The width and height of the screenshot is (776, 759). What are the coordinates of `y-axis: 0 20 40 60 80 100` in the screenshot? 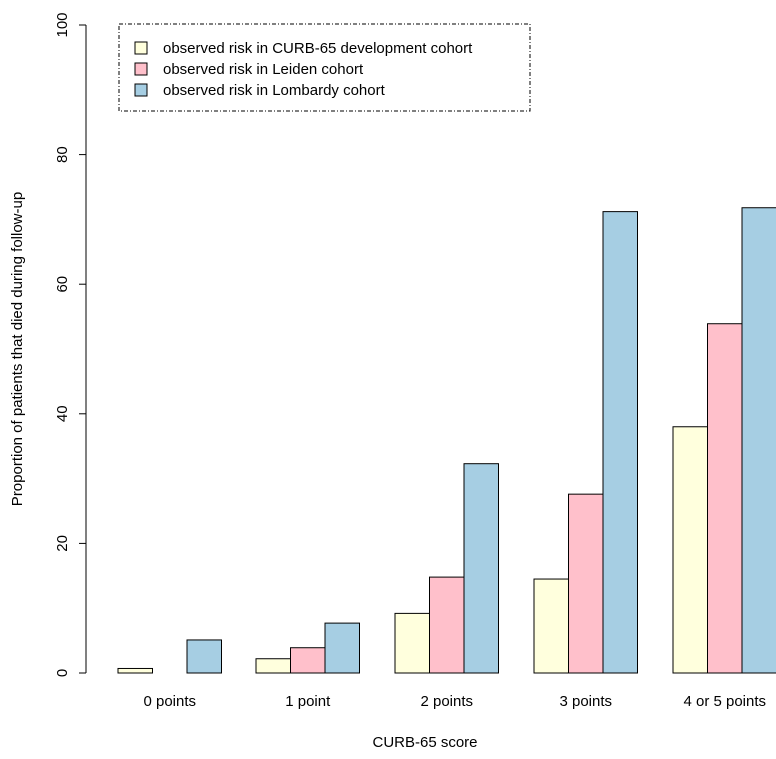 It's located at (70, 344).